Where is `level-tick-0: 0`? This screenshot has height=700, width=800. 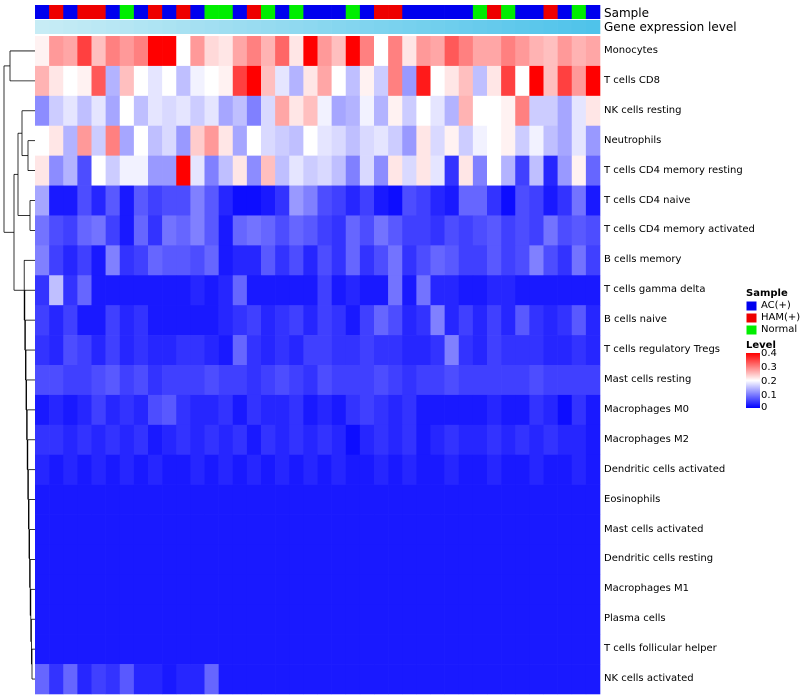 level-tick-0: 0 is located at coordinates (764, 407).